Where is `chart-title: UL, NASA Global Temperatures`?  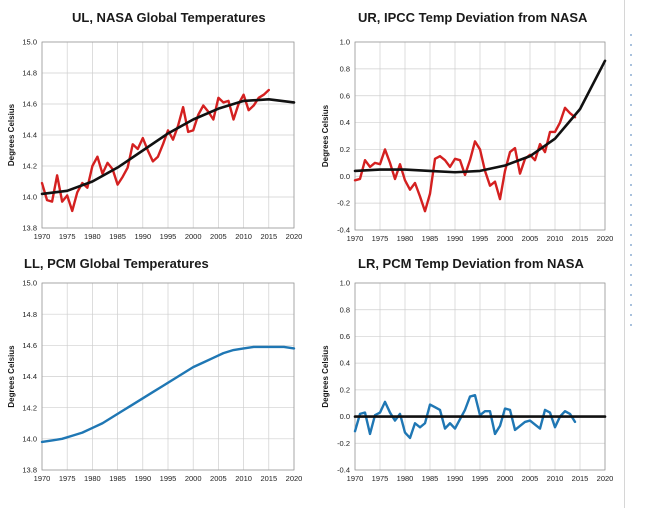
chart-title: UL, NASA Global Temperatures is located at coordinates (169, 17).